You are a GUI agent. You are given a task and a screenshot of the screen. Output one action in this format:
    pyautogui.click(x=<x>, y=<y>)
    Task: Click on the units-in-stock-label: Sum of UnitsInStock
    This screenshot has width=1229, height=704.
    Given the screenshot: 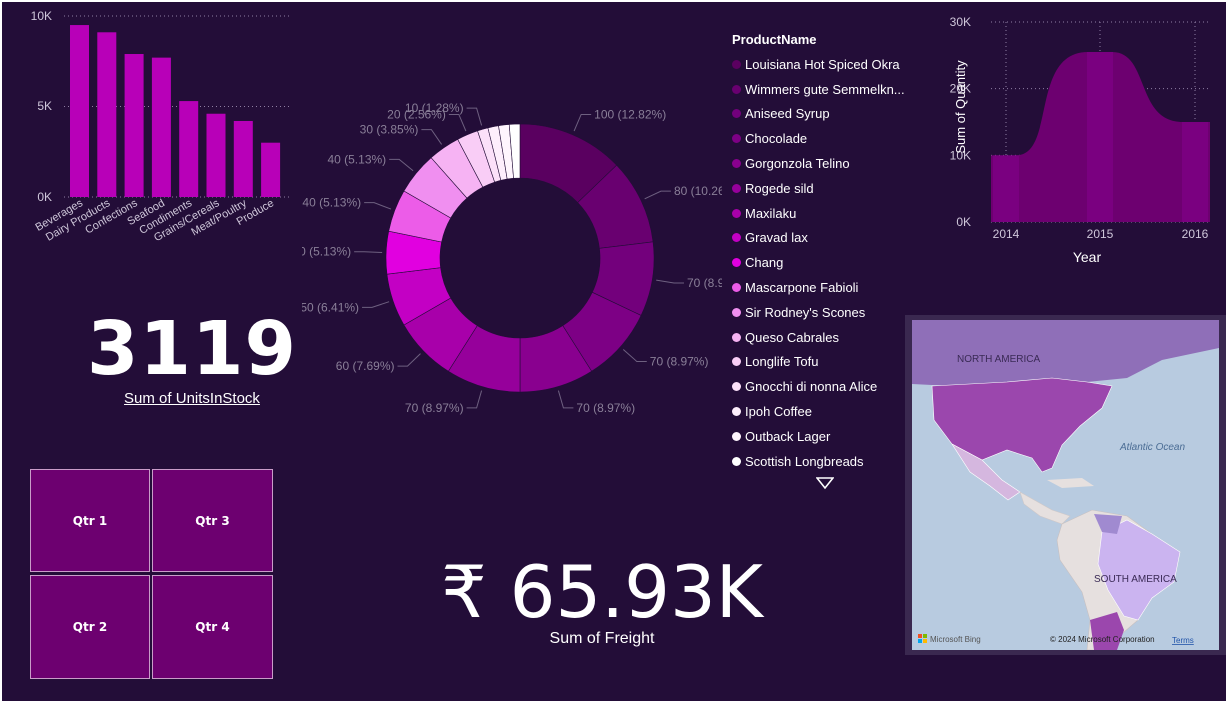 What is the action you would take?
    pyautogui.click(x=192, y=398)
    